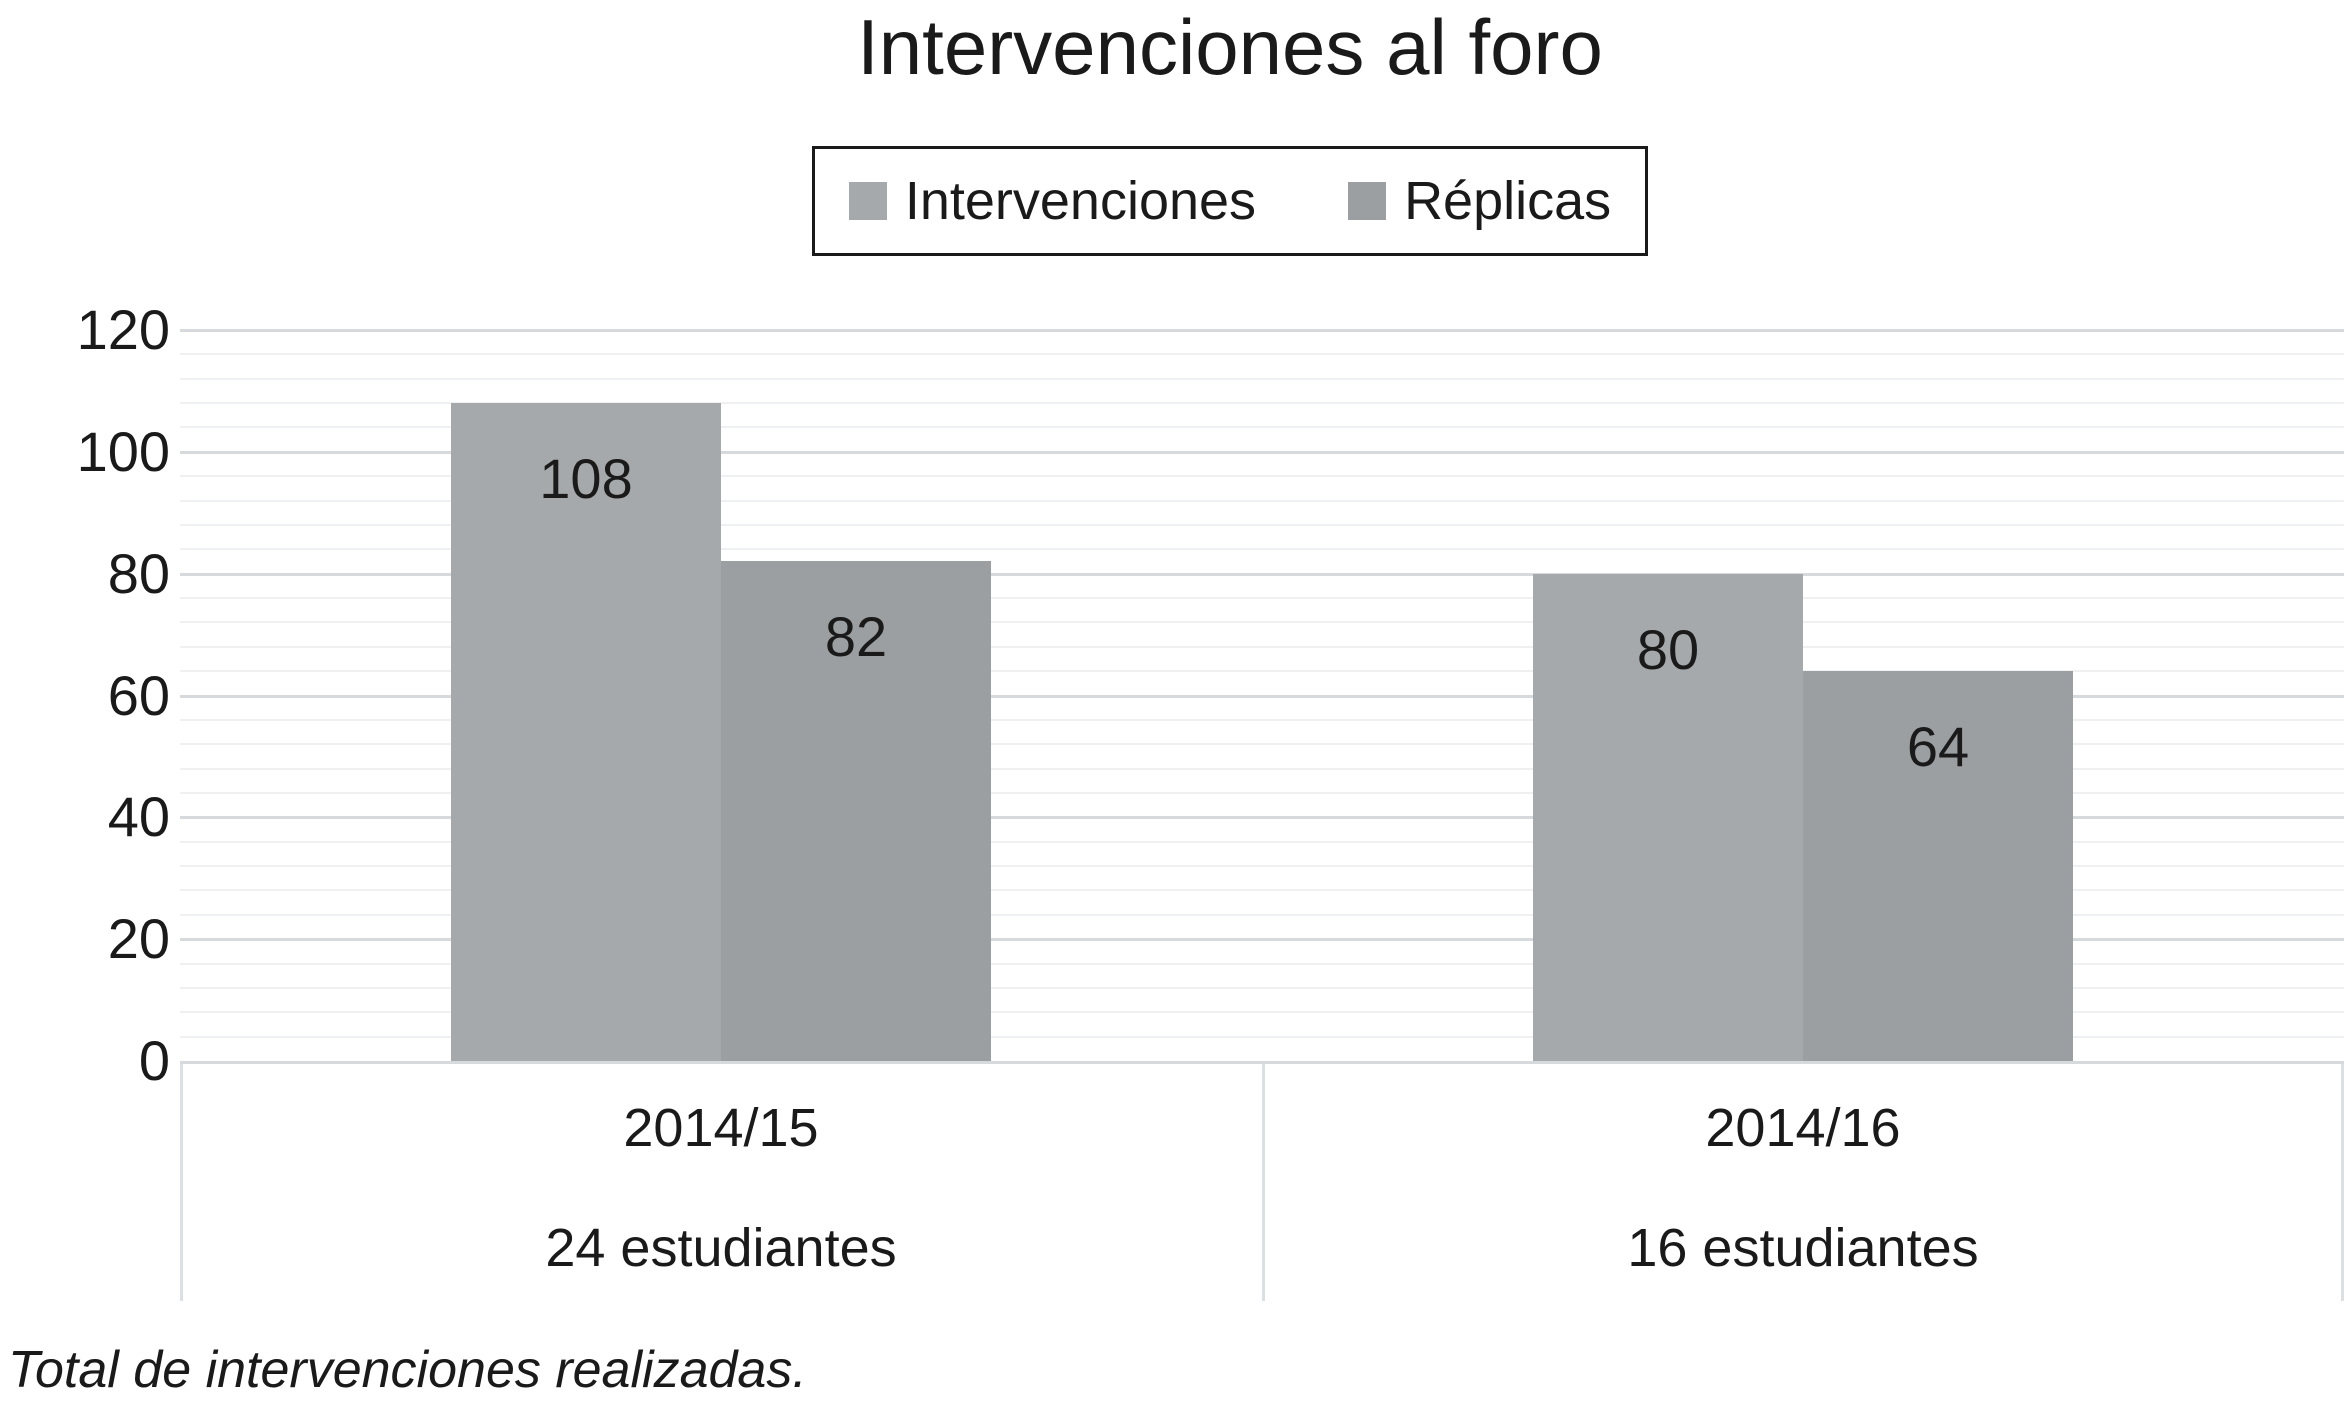 The image size is (2345, 1419). I want to click on legend: Intervenciones Réplicas, so click(1230, 201).